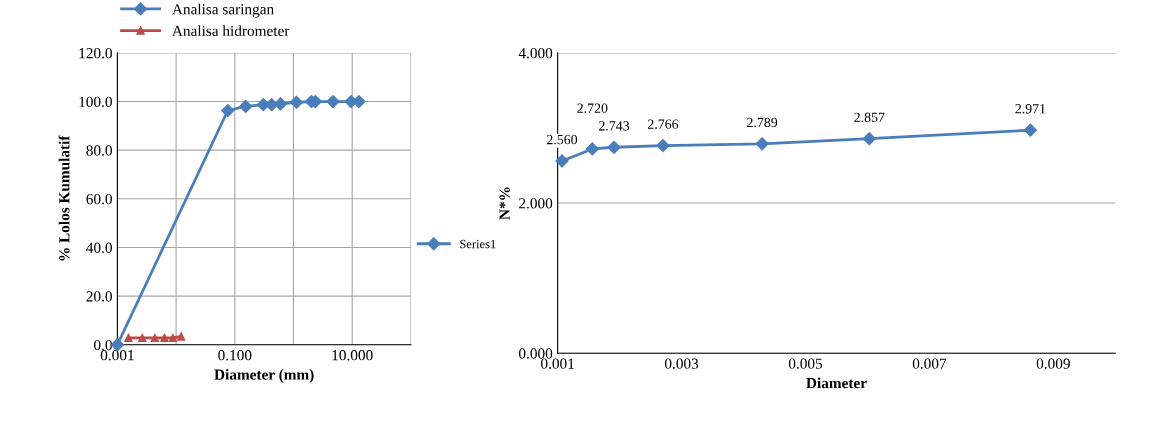 The image size is (1174, 423). Describe the element at coordinates (1030, 109) in the screenshot. I see `data-label: 2.971` at that location.